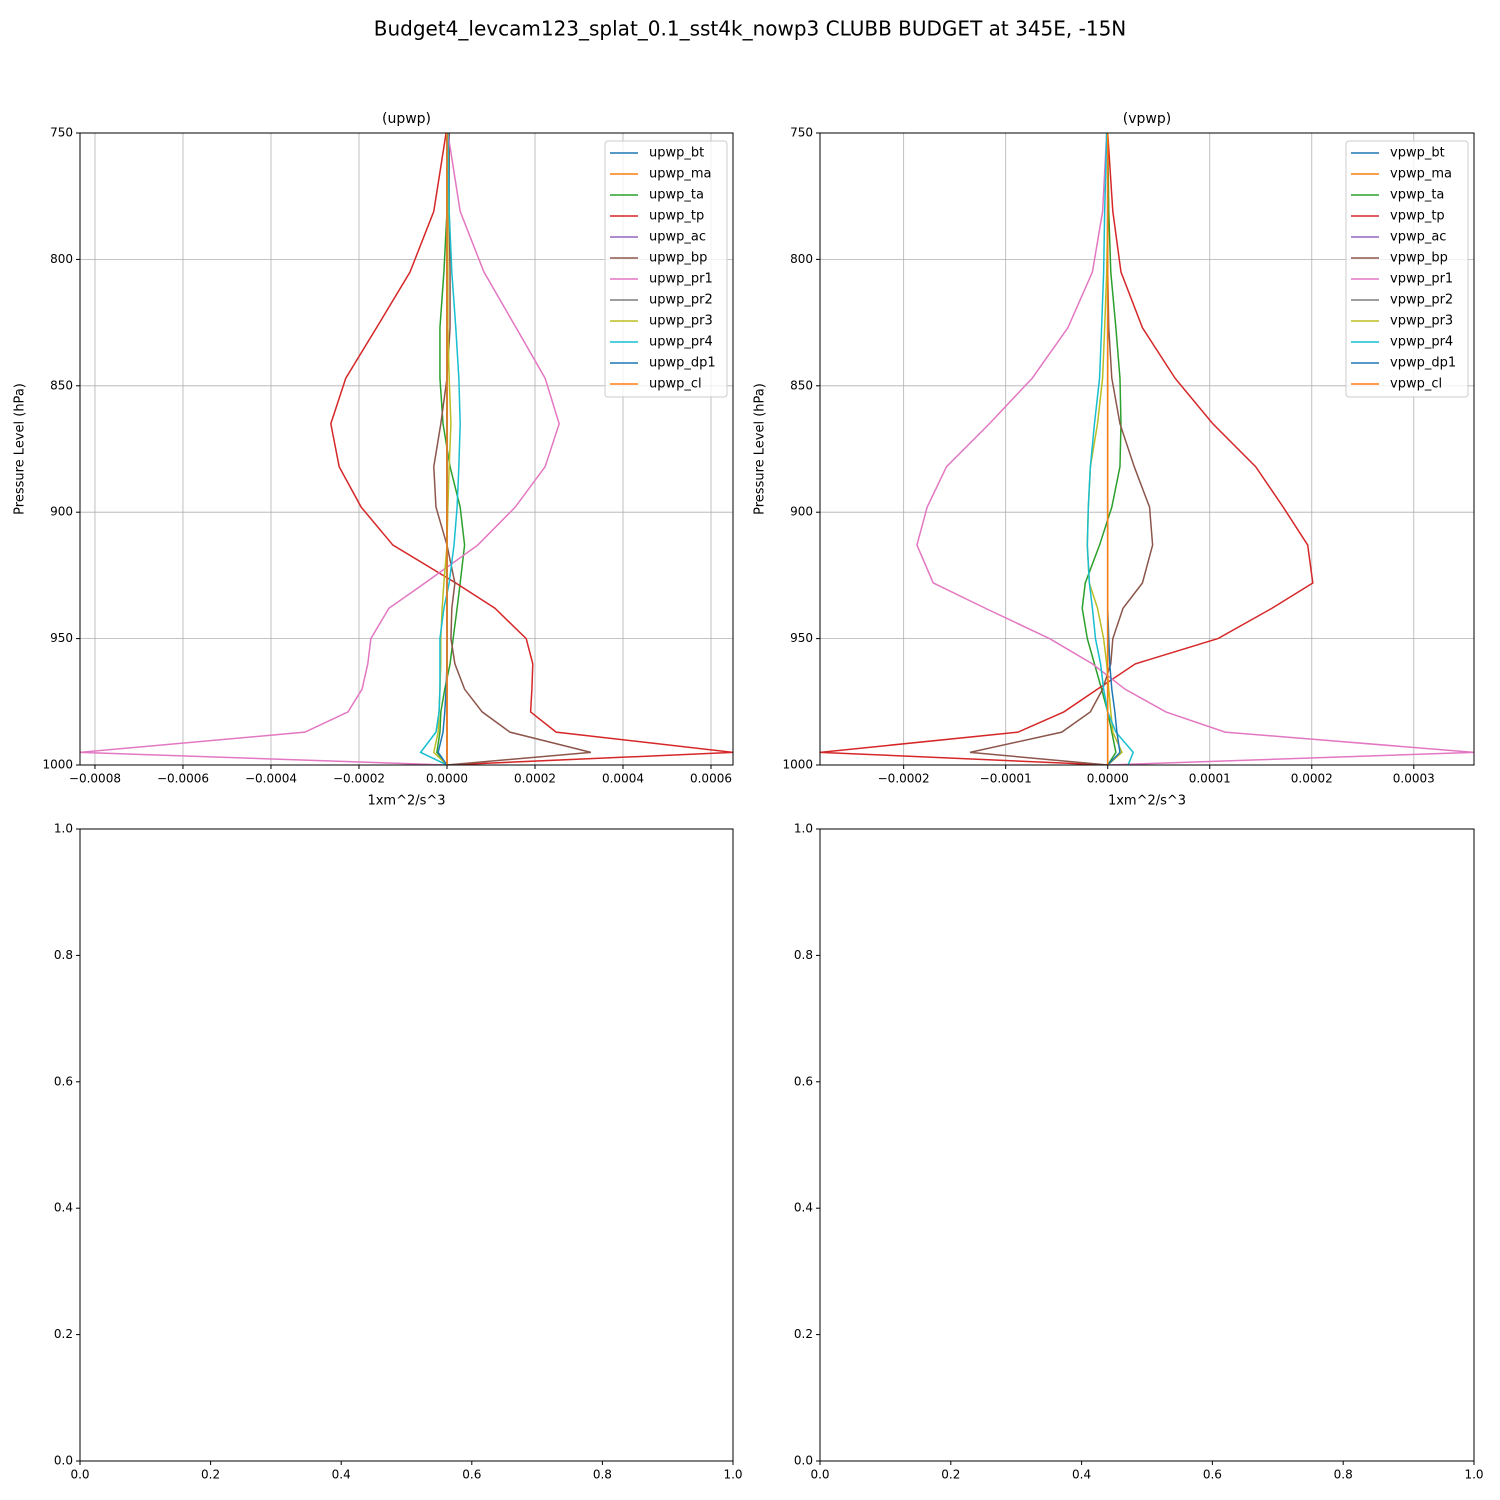  What do you see at coordinates (623, 779) in the screenshot?
I see `x-tick-label: 0.0004` at bounding box center [623, 779].